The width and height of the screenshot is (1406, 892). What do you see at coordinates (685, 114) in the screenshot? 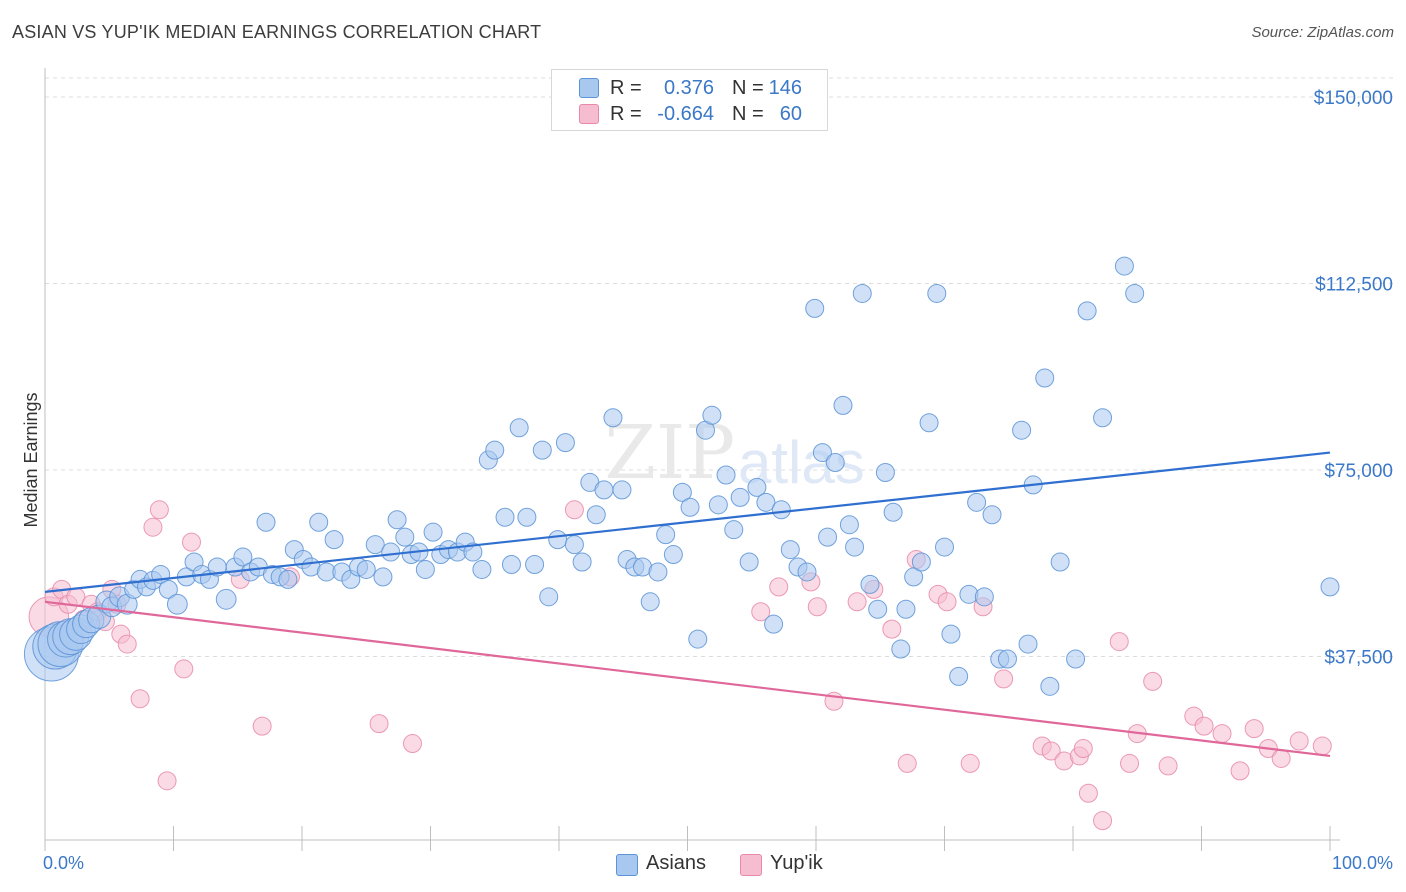
I see `legend-r-value: -0.664` at bounding box center [685, 114].